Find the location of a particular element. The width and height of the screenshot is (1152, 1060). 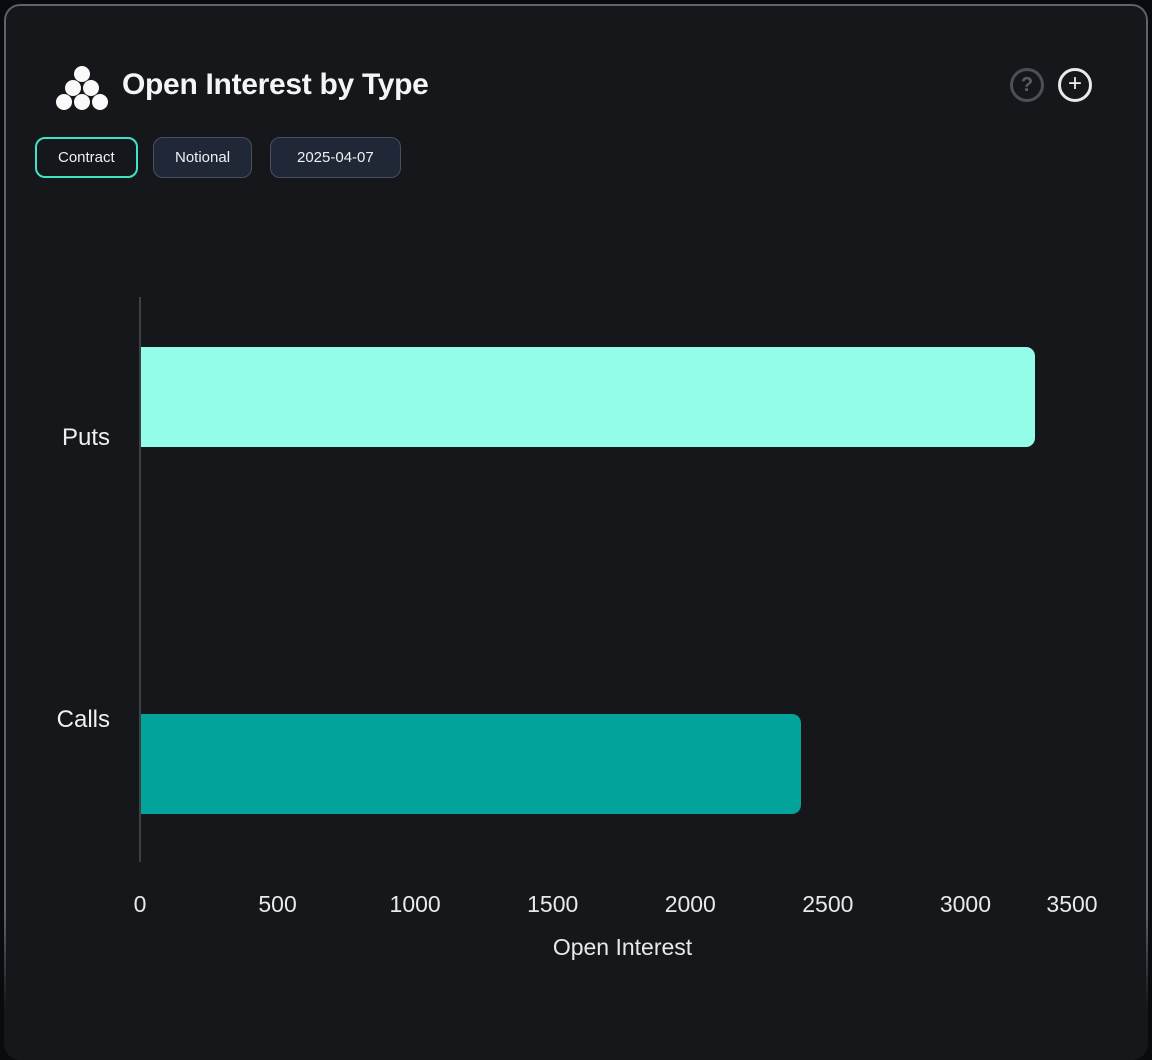

bar-calls is located at coordinates (471, 764).